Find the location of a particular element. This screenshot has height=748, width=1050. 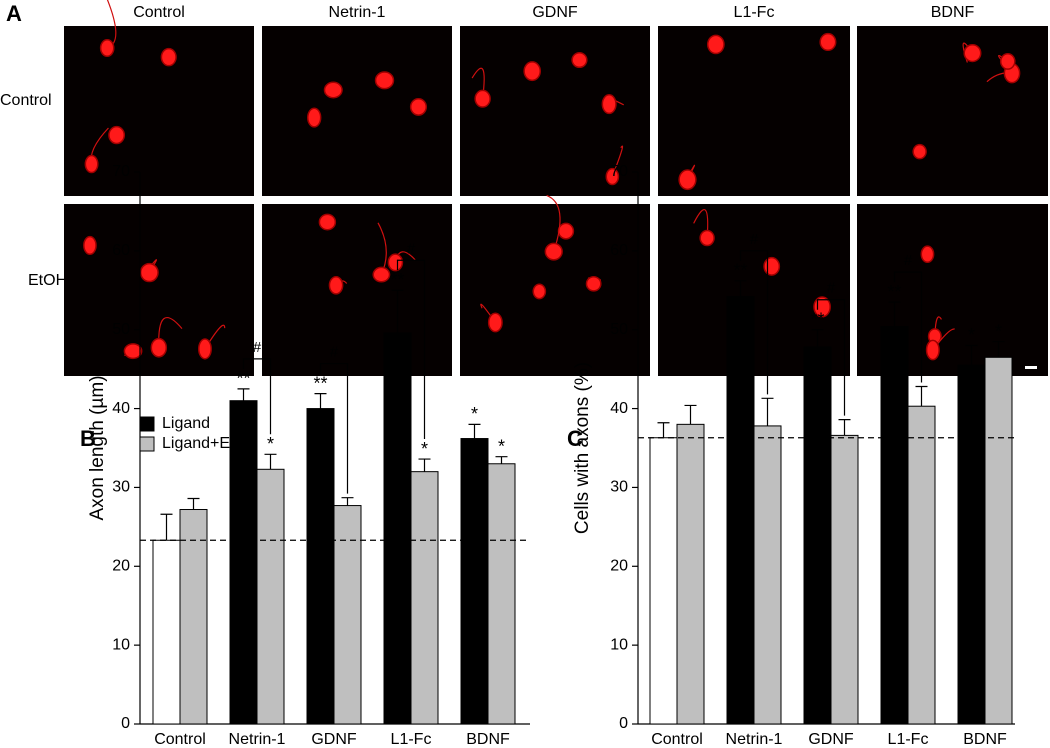

x-tick-label: L1-Fc is located at coordinates (908, 739).